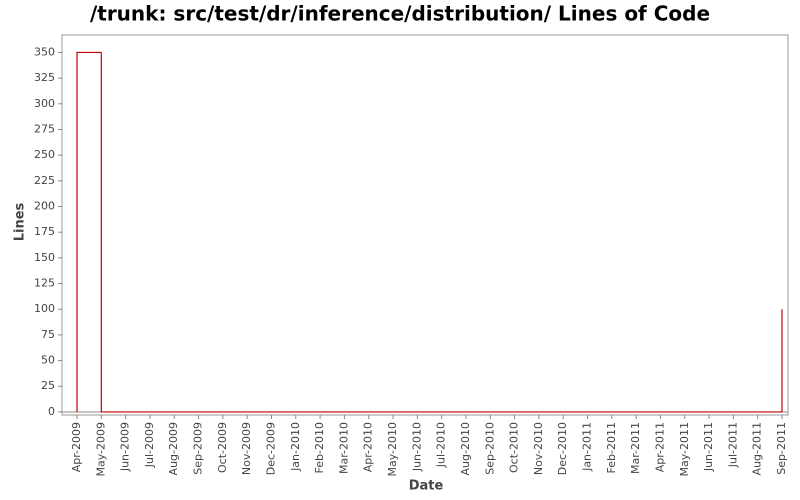  What do you see at coordinates (426, 486) in the screenshot?
I see `x-axis-title: Date` at bounding box center [426, 486].